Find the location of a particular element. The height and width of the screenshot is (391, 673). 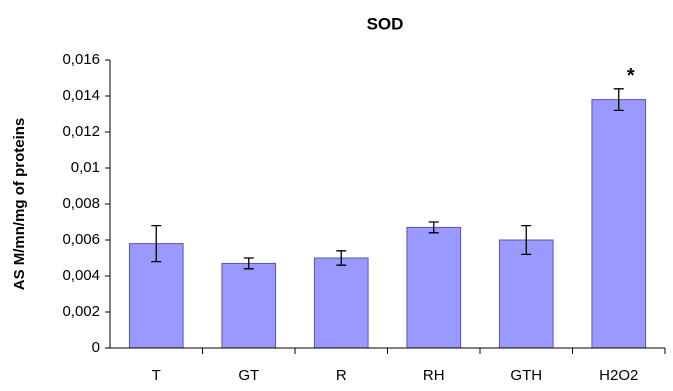

y-tick-label: 0,016 is located at coordinates (81, 59).